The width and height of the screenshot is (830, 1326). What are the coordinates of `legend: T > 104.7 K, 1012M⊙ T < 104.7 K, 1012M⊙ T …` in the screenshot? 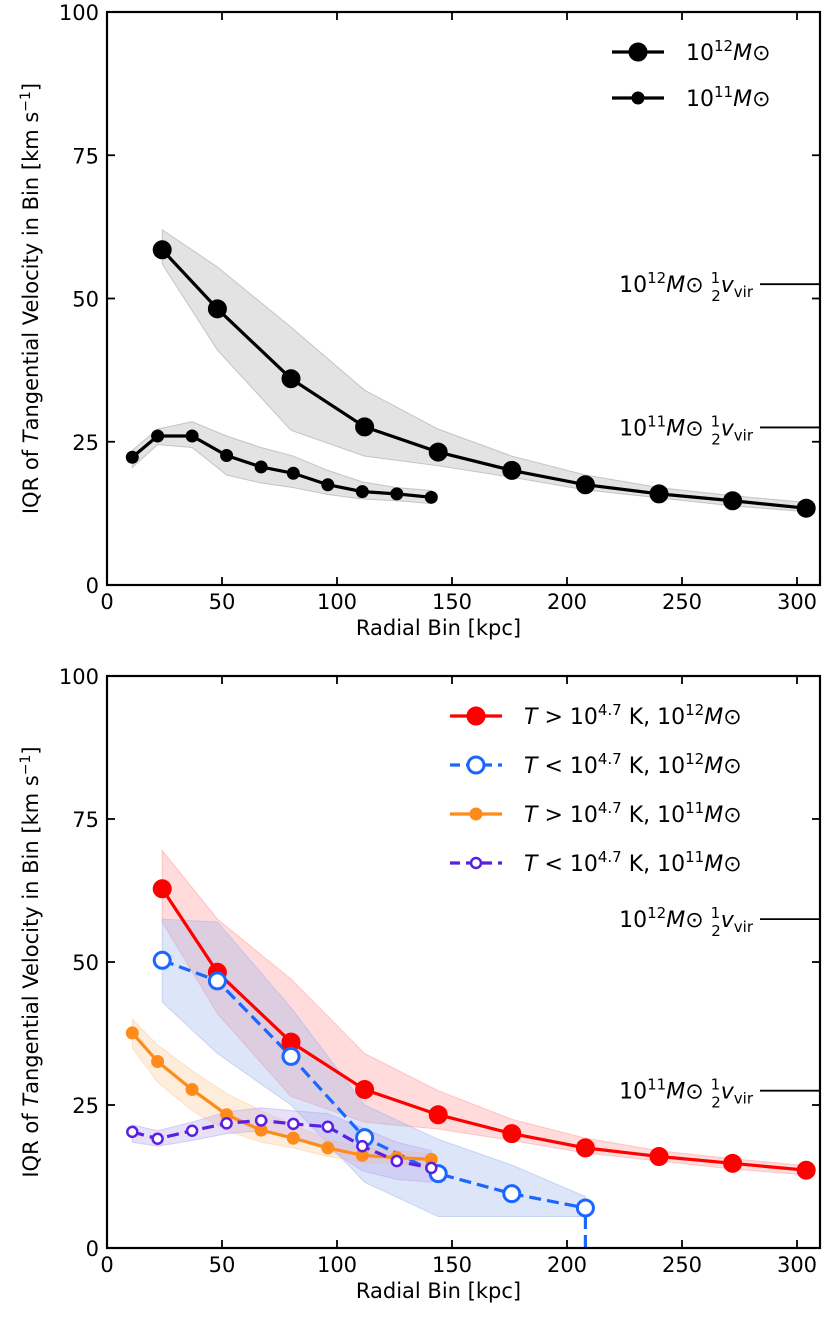 It's located at (596, 789).